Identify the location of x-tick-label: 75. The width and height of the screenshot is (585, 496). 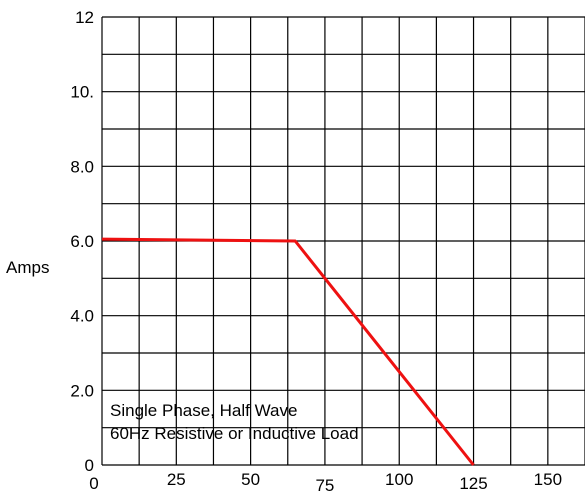
(324, 485).